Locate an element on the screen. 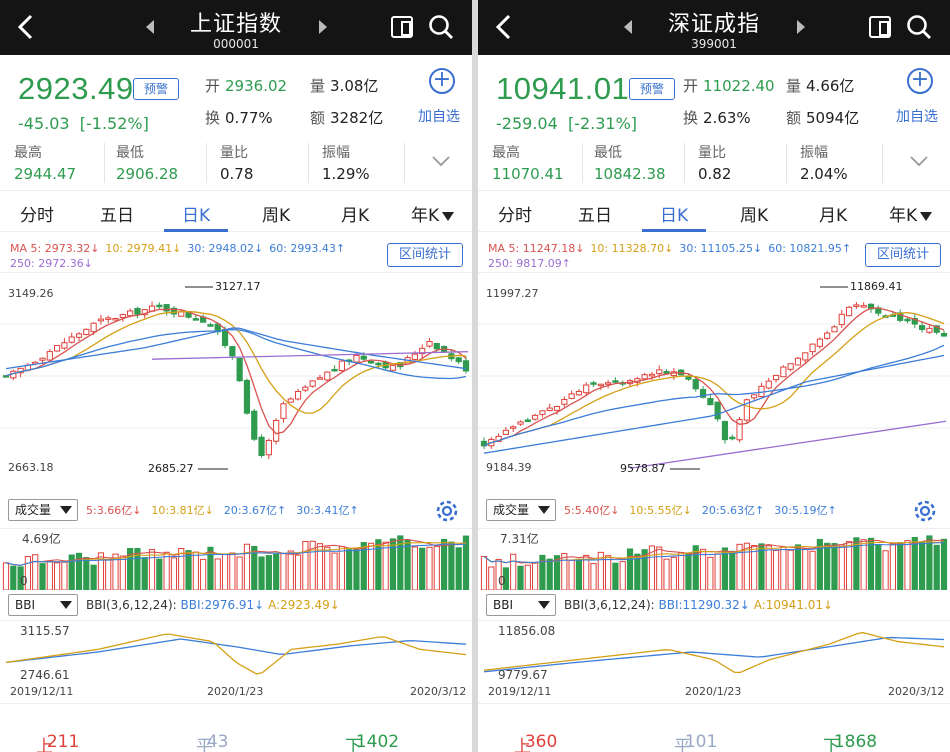 This screenshot has height=752, width=950. legend-entry: 20:3.67亿↑ is located at coordinates (255, 510).